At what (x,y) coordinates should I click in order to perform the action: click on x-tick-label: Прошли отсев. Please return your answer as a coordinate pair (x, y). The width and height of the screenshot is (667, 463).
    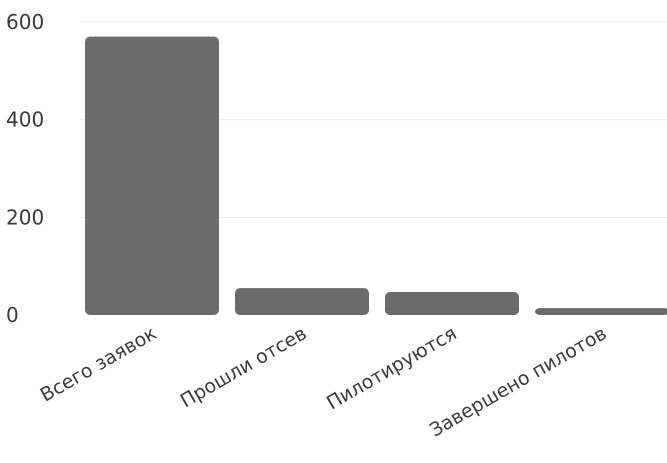
    Looking at the image, I should click on (244, 367).